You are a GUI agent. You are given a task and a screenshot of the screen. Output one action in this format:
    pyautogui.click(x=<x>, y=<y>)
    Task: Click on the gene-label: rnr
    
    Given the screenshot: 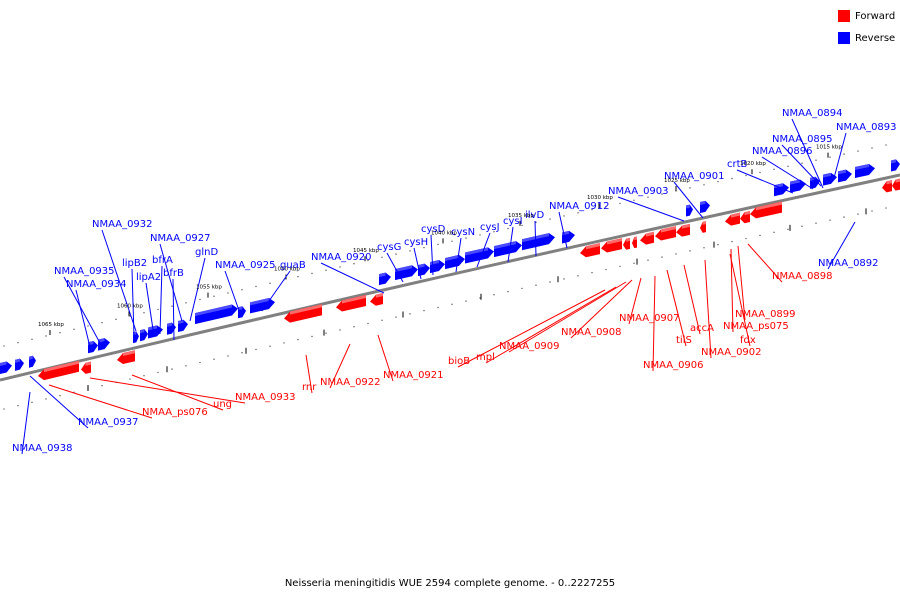 What is the action you would take?
    pyautogui.click(x=309, y=387)
    